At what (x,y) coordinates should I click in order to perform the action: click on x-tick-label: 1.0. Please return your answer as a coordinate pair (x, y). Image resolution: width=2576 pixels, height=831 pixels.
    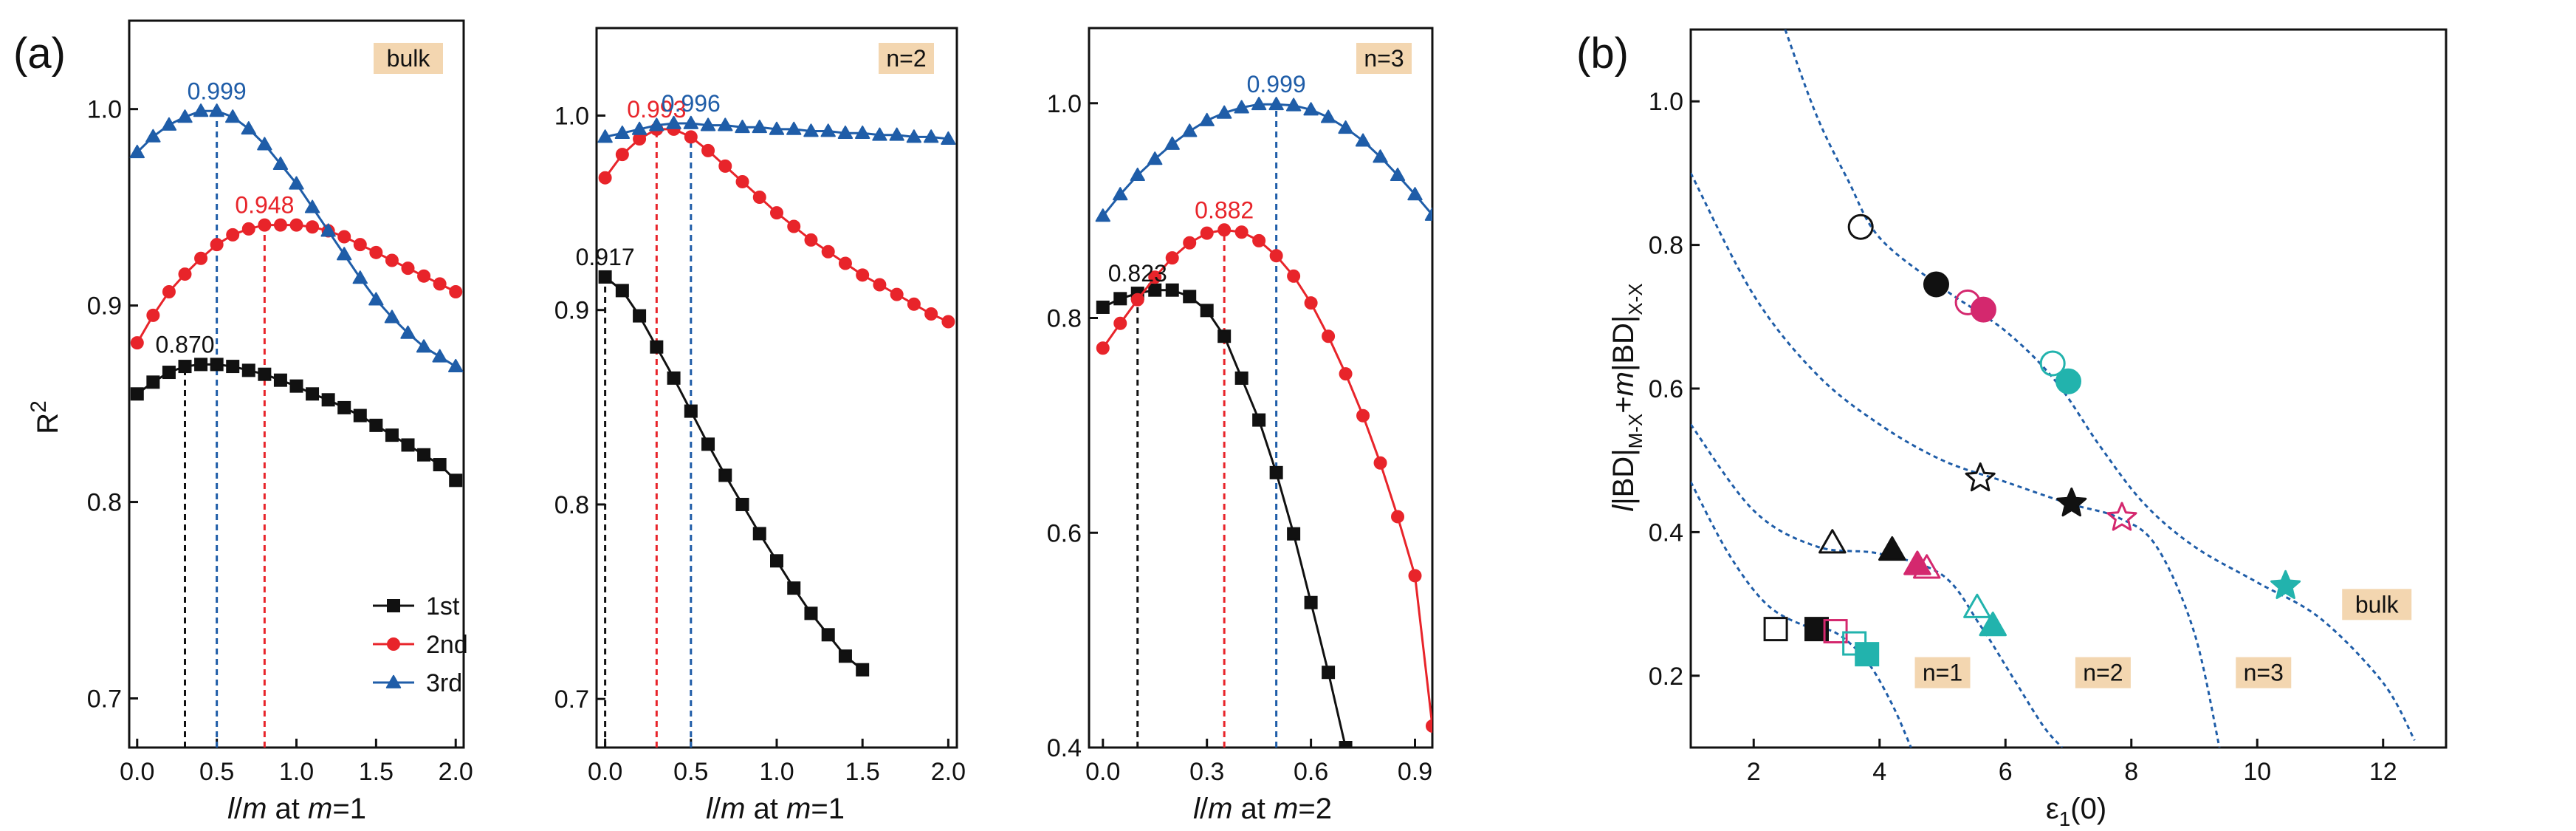
    Looking at the image, I should click on (776, 772).